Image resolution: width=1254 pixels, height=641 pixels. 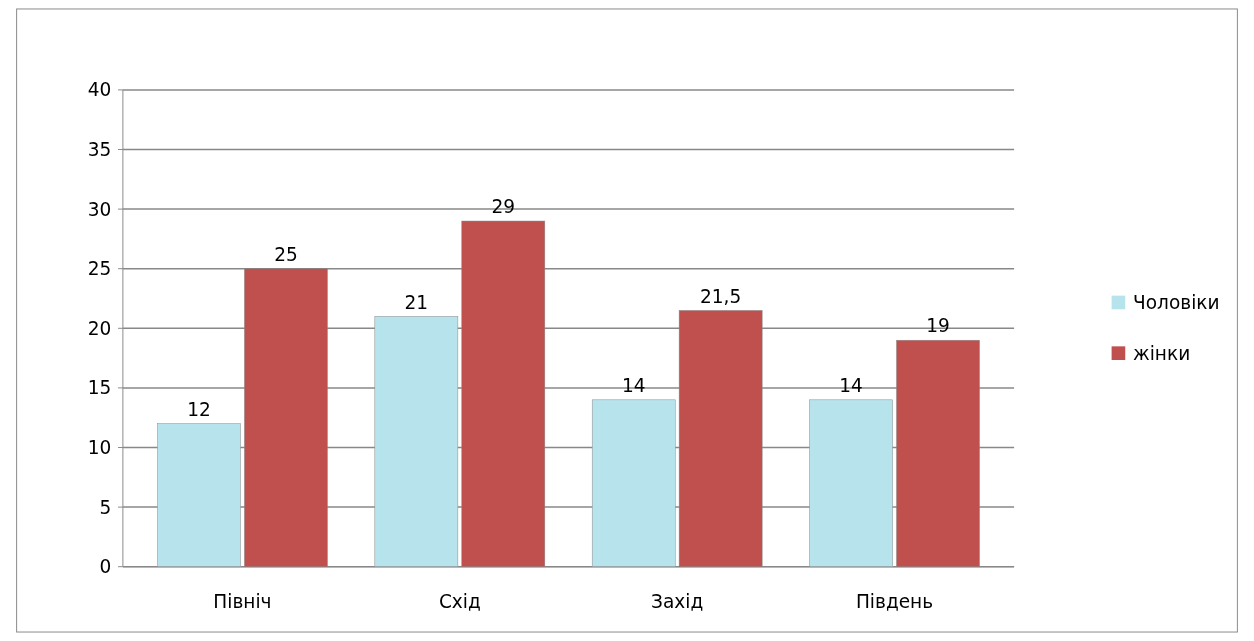 I want to click on x-tick-label: Північ, so click(x=242, y=601).